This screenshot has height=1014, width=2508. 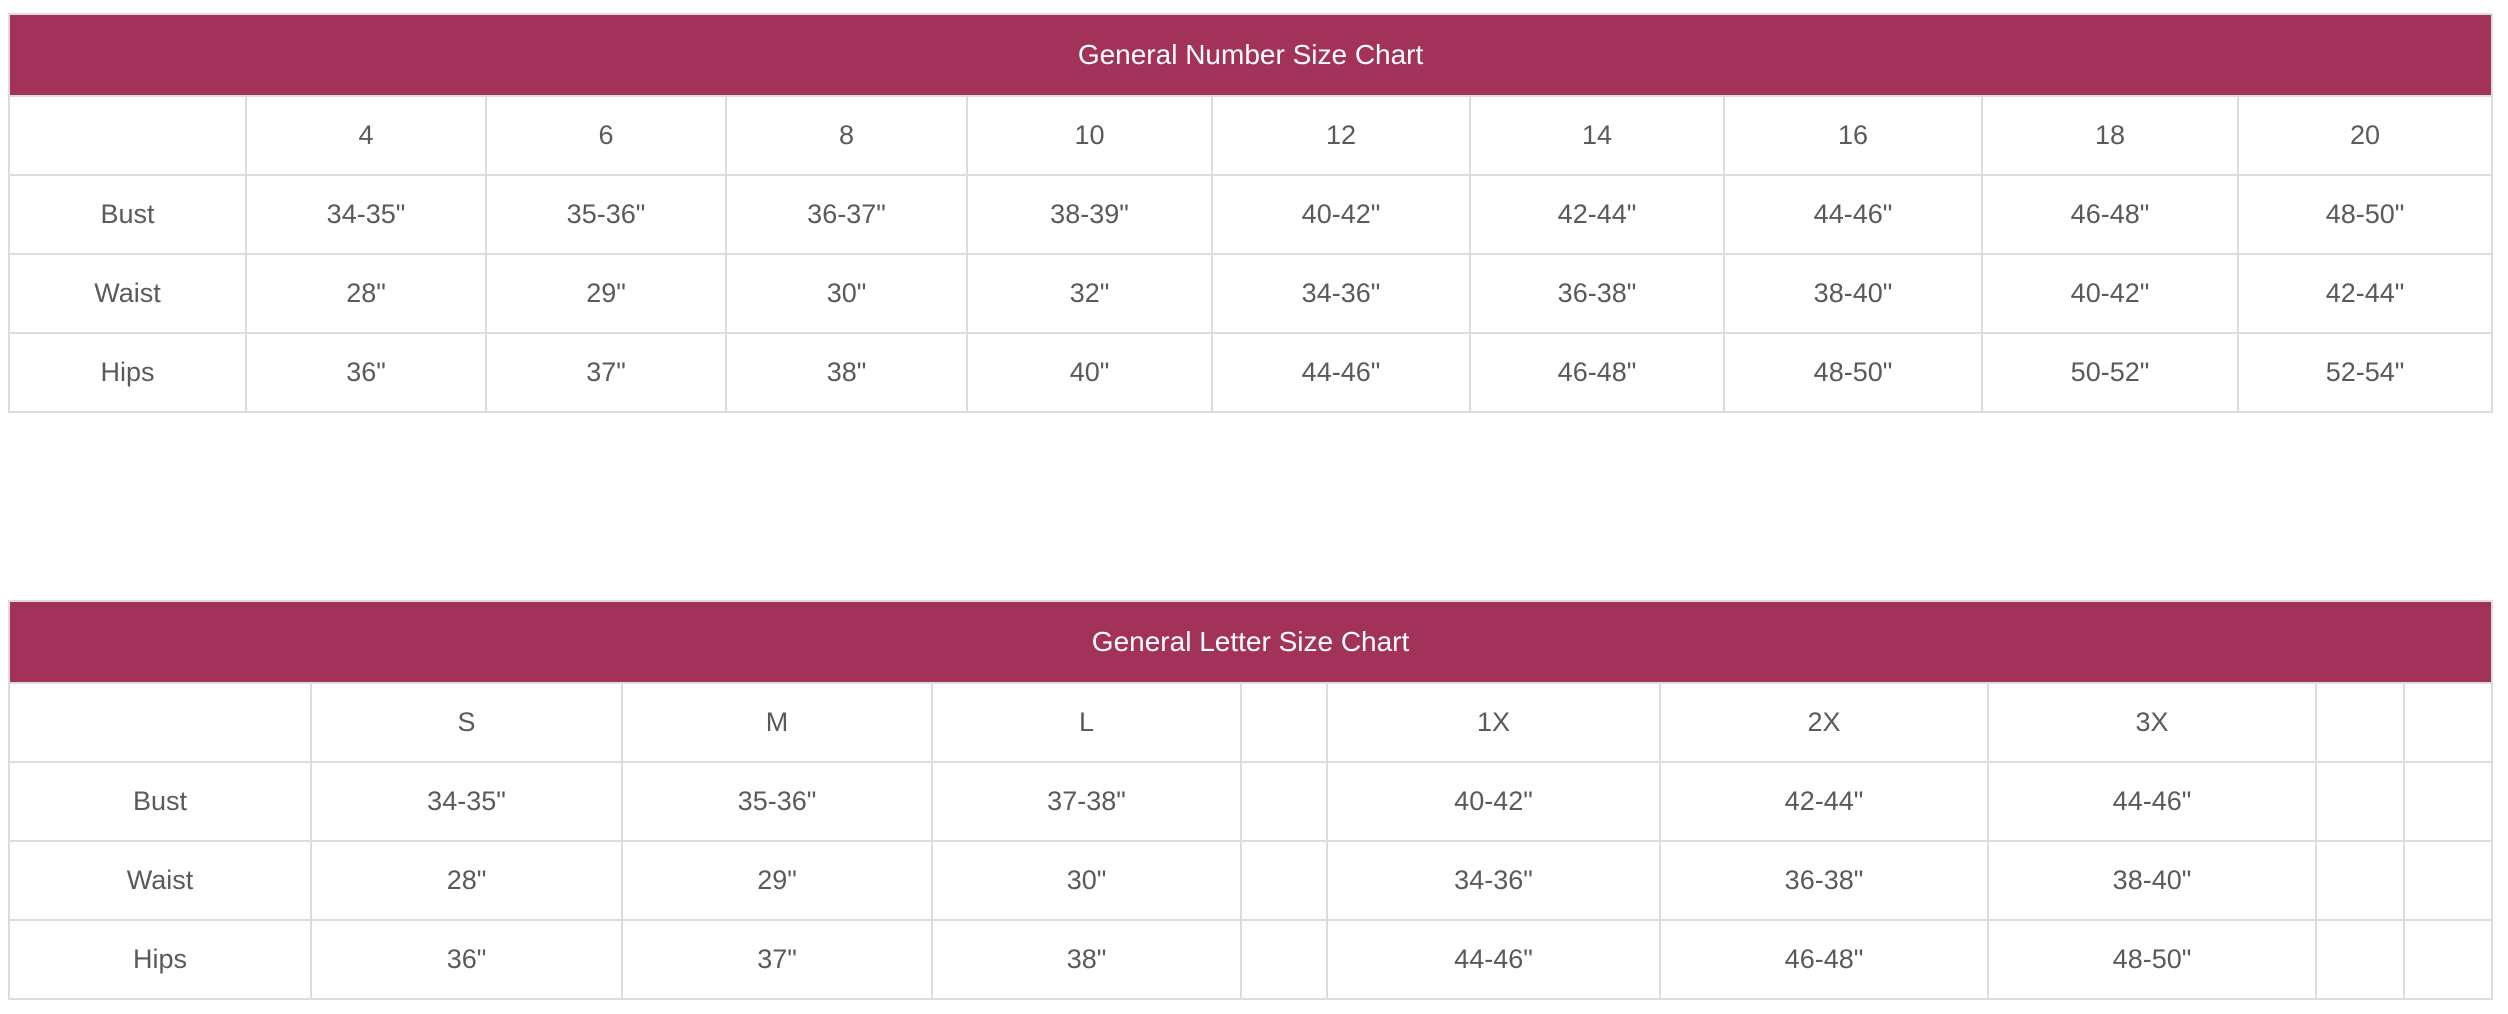 What do you see at coordinates (2365, 372) in the screenshot?
I see `measurement-cell: 52-54"` at bounding box center [2365, 372].